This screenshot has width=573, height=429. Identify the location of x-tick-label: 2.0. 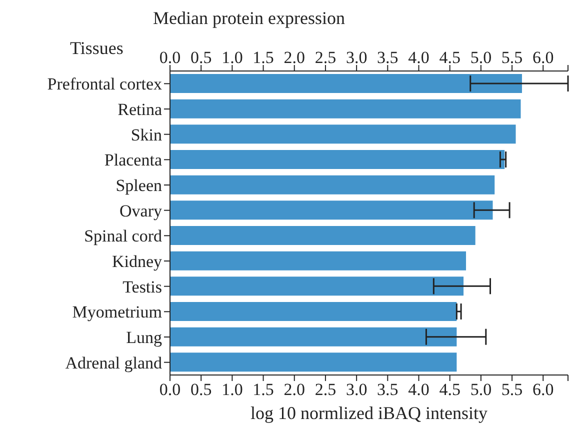
(294, 57).